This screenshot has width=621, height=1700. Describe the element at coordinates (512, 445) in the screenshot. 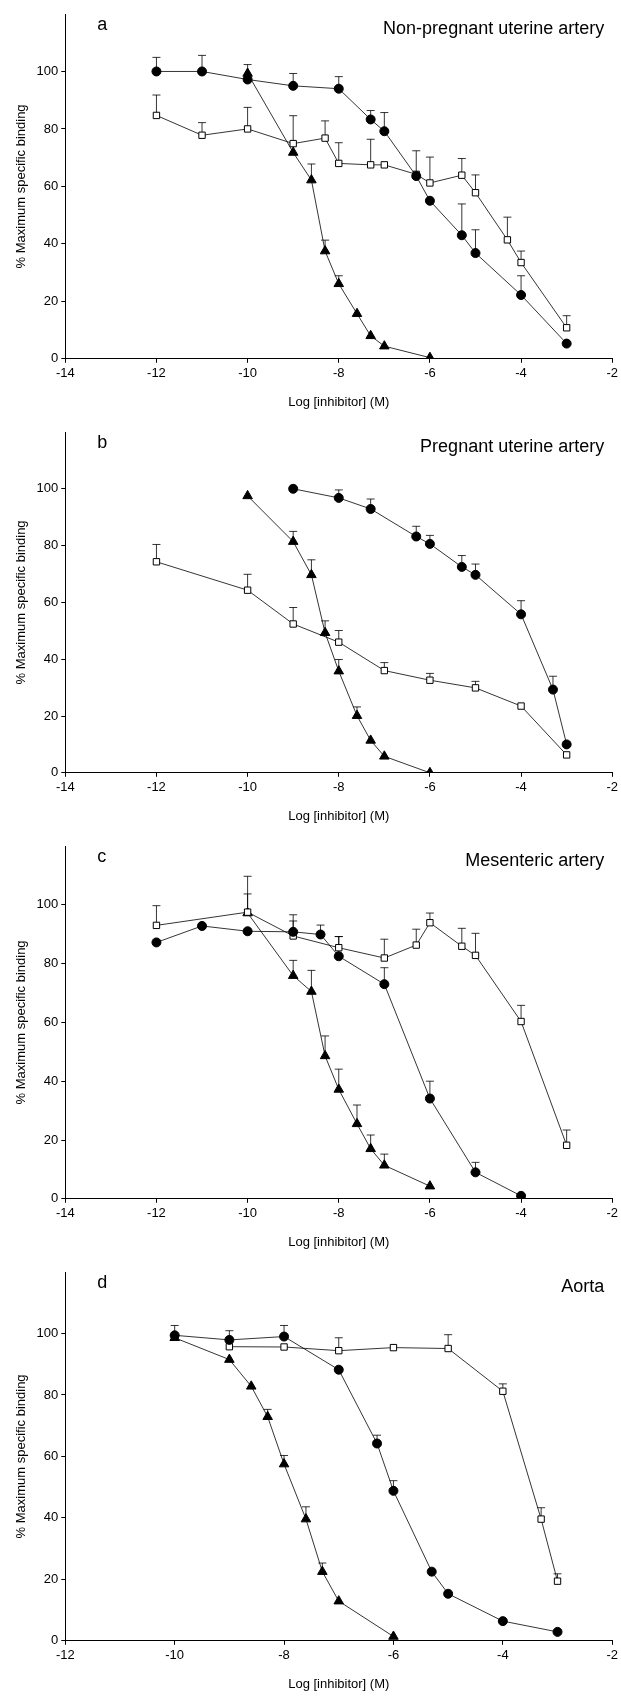

I see `chart-title: Pregnant uterine artery` at that location.